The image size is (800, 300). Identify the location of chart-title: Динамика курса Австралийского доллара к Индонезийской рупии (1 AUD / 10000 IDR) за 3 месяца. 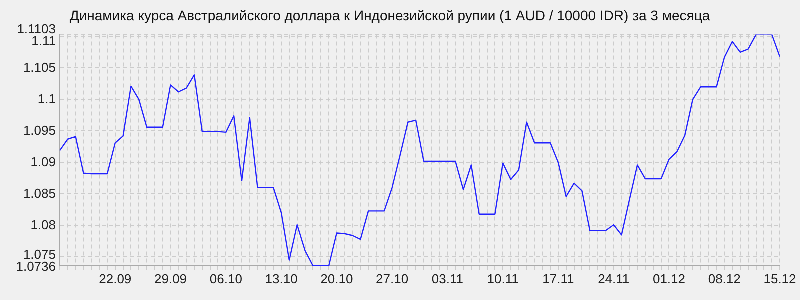
(390, 15).